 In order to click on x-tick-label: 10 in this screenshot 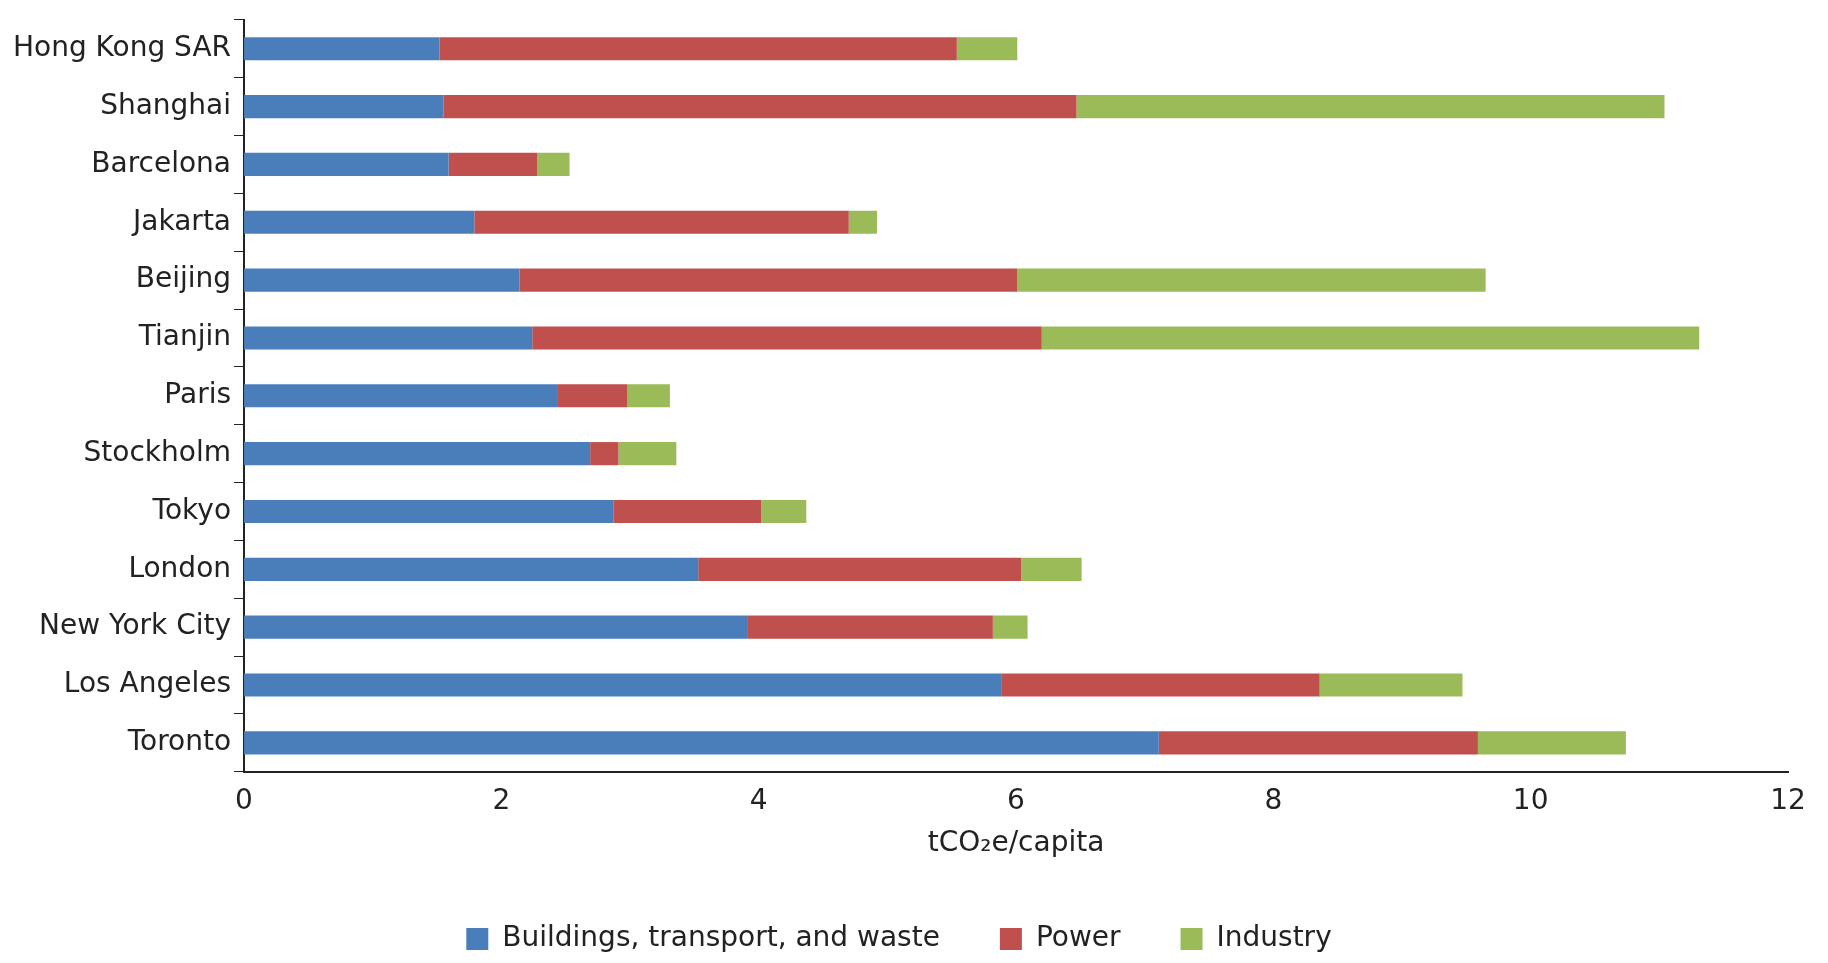, I will do `click(1530, 799)`.